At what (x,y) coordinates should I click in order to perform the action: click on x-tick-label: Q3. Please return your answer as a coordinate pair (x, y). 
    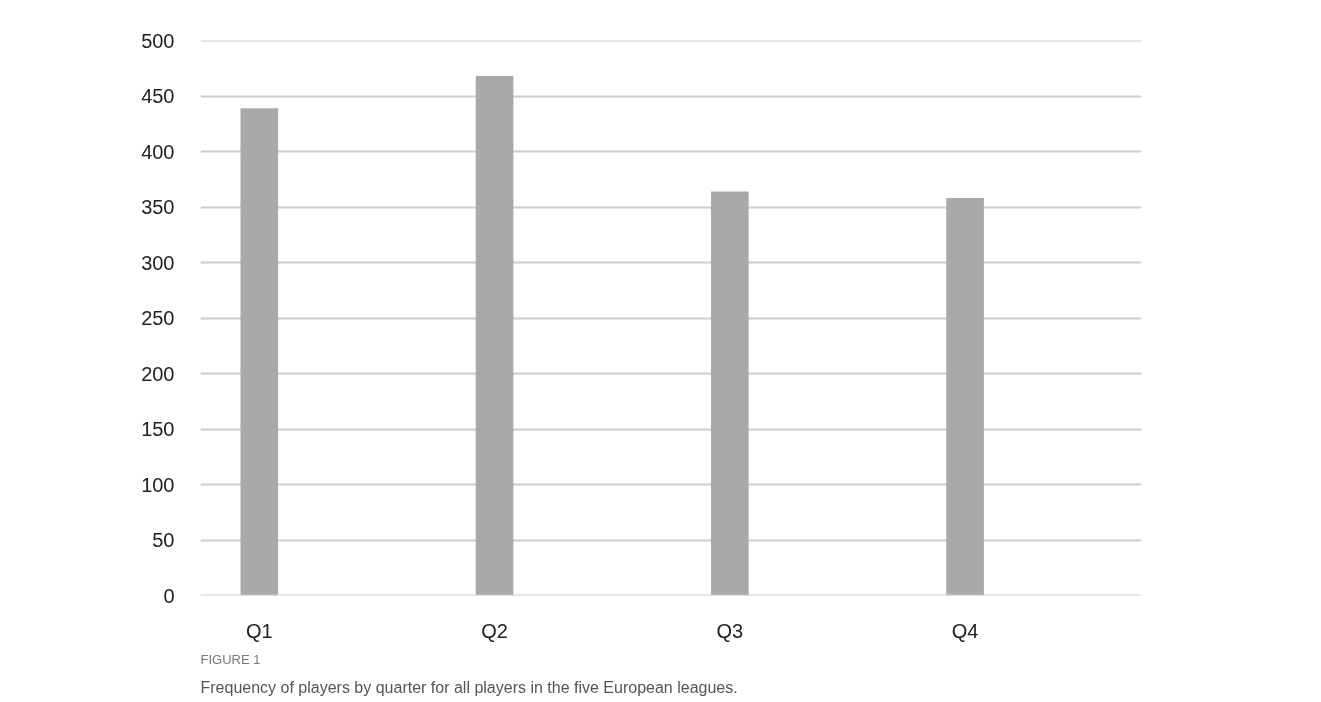
    Looking at the image, I should click on (730, 630).